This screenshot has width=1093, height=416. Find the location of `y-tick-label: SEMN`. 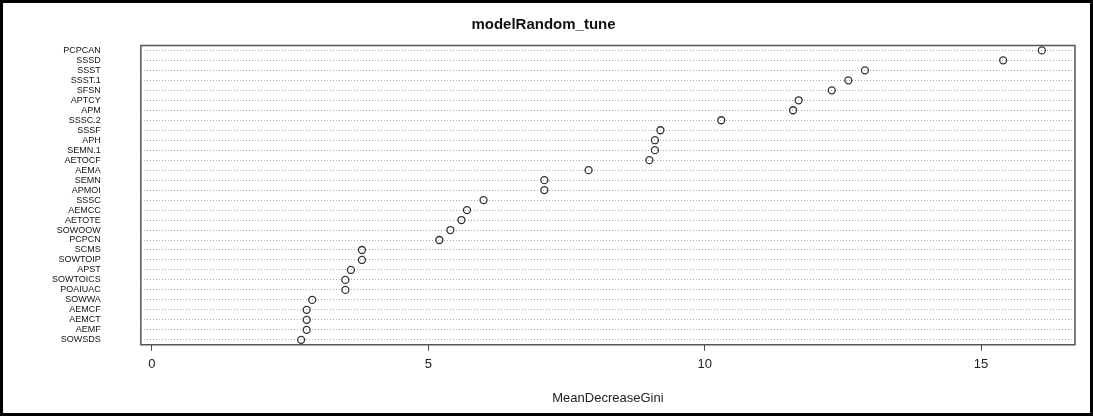

y-tick-label: SEMN is located at coordinates (87, 179).